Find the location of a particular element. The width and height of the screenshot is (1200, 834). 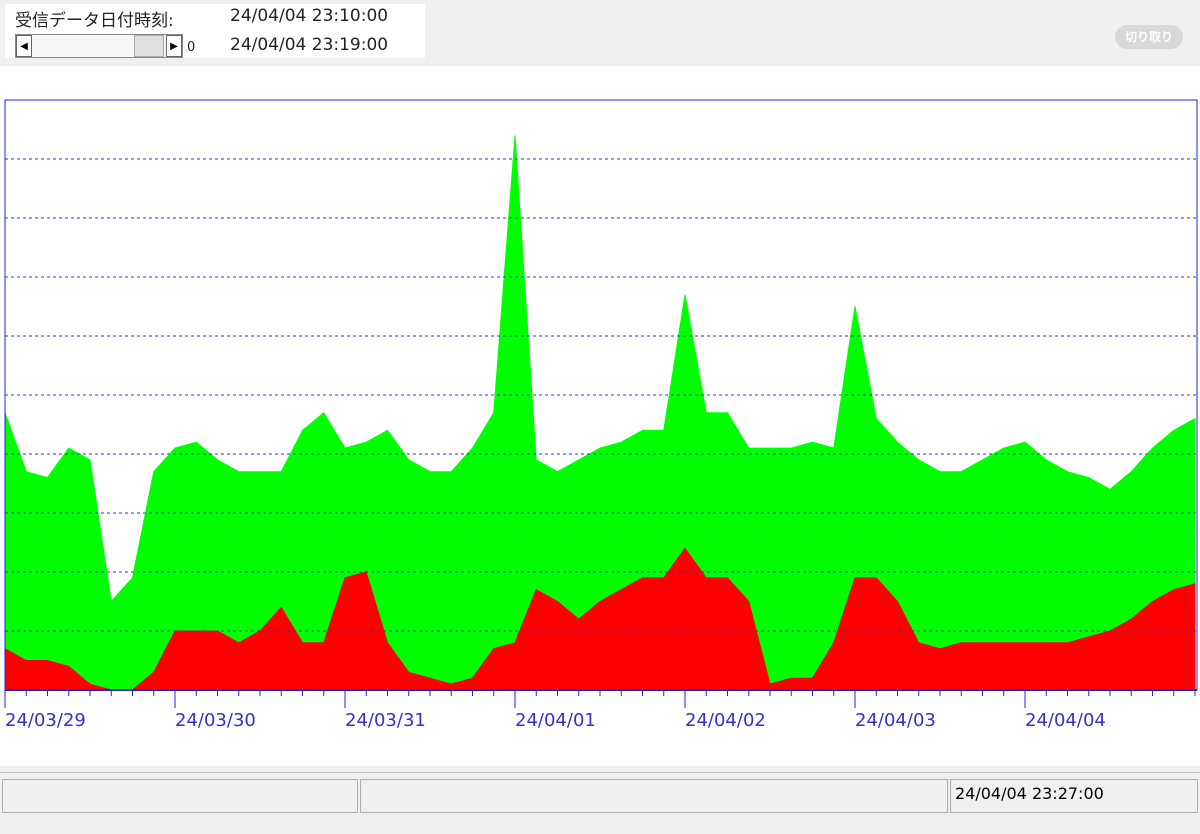

status-time: 24/04/04 23:27:00 is located at coordinates (1074, 796).